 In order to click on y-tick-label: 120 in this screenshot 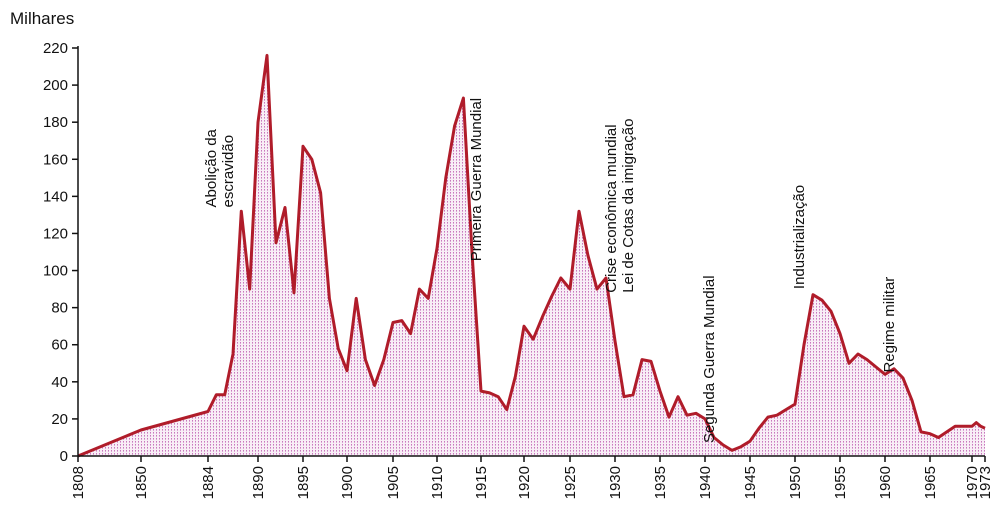, I will do `click(55, 233)`.